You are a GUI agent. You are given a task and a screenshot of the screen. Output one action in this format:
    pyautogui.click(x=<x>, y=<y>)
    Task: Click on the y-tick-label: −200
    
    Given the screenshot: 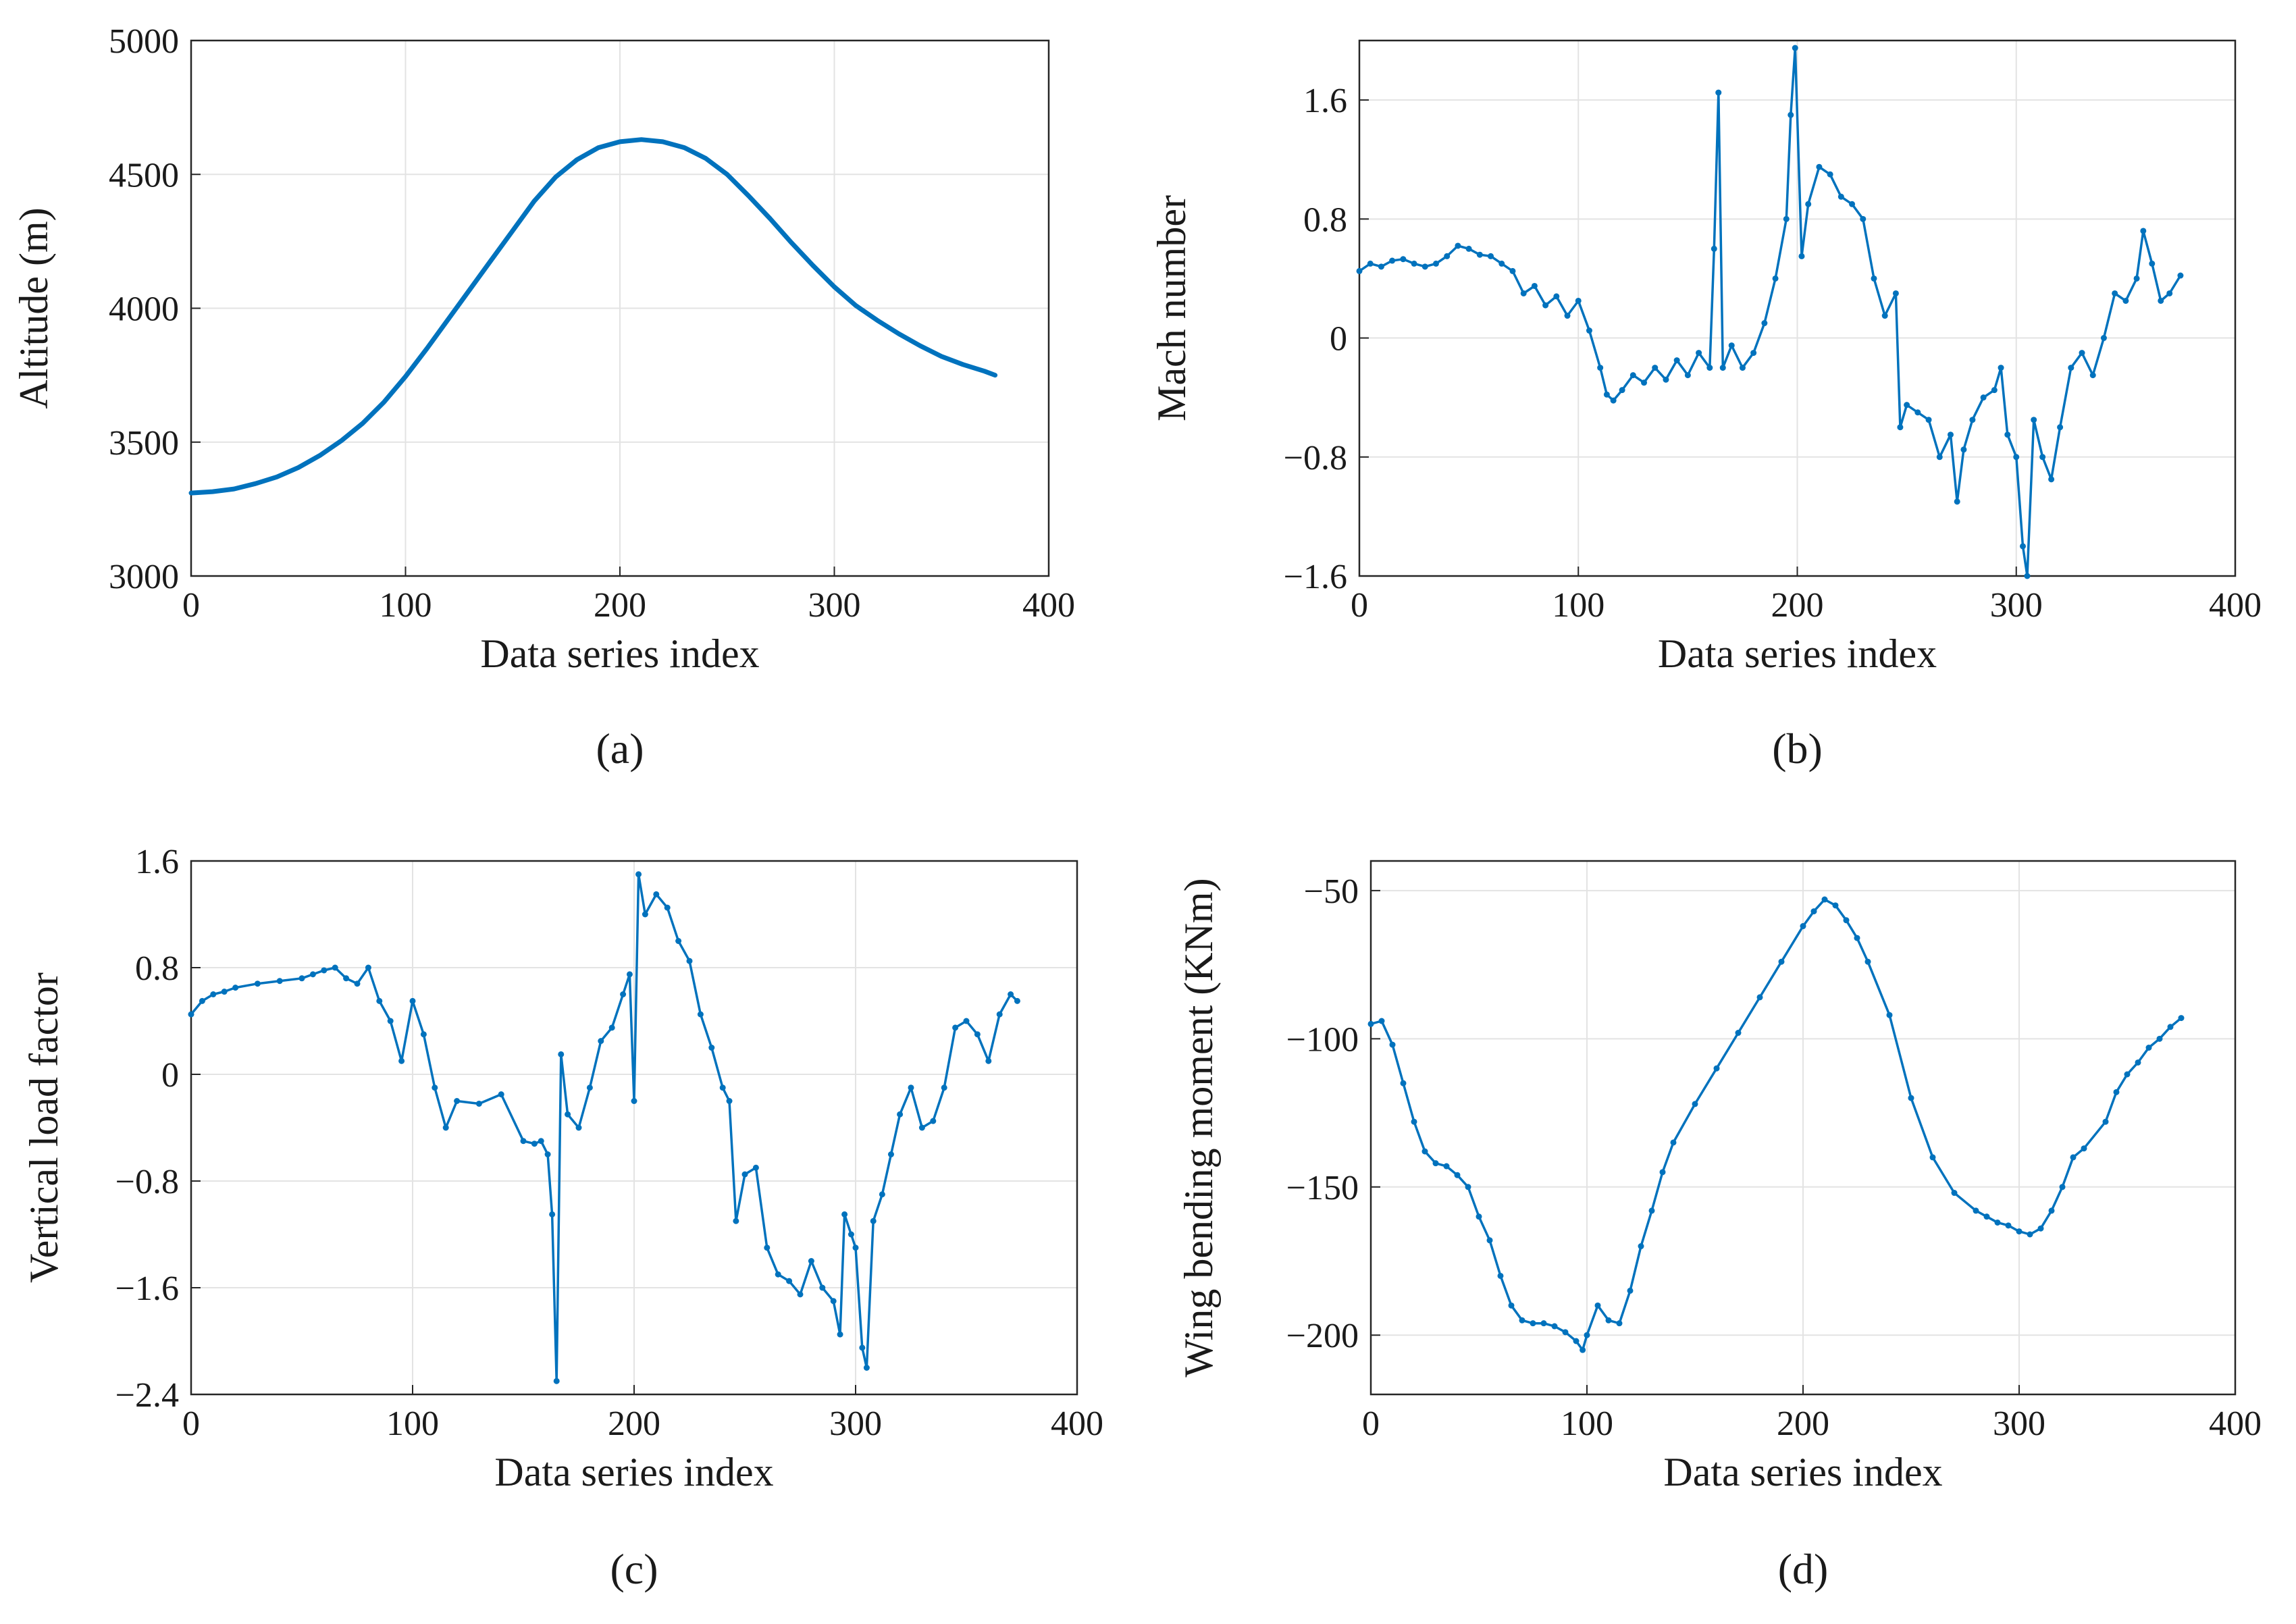 What is the action you would take?
    pyautogui.click(x=1322, y=1336)
    